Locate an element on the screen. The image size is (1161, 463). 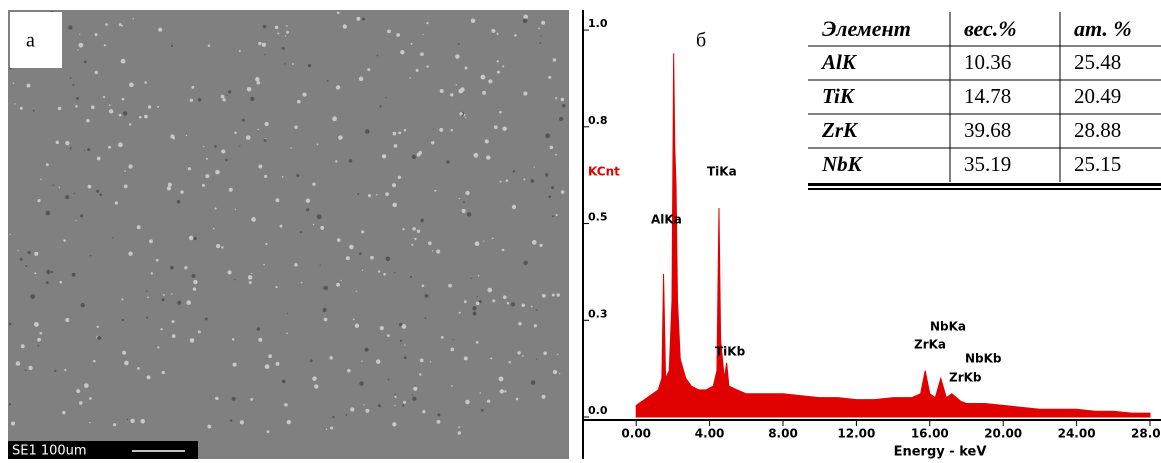
x-tick-label: 0.00 is located at coordinates (636, 434).